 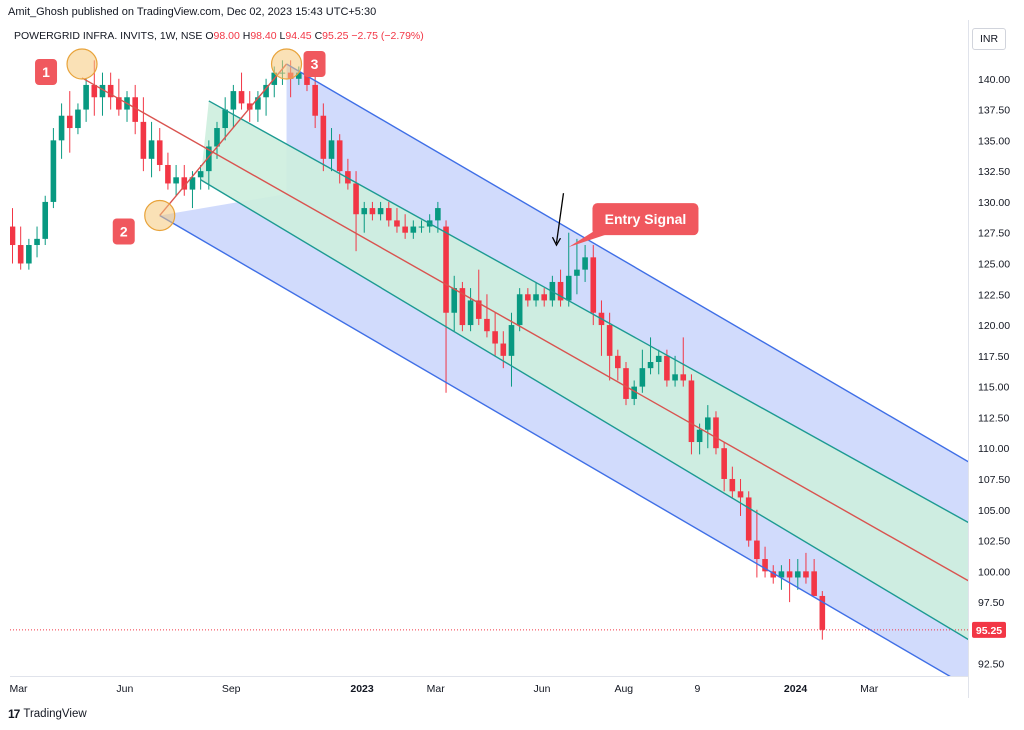 I want to click on y-tick-label: 117.50, so click(x=993, y=357).